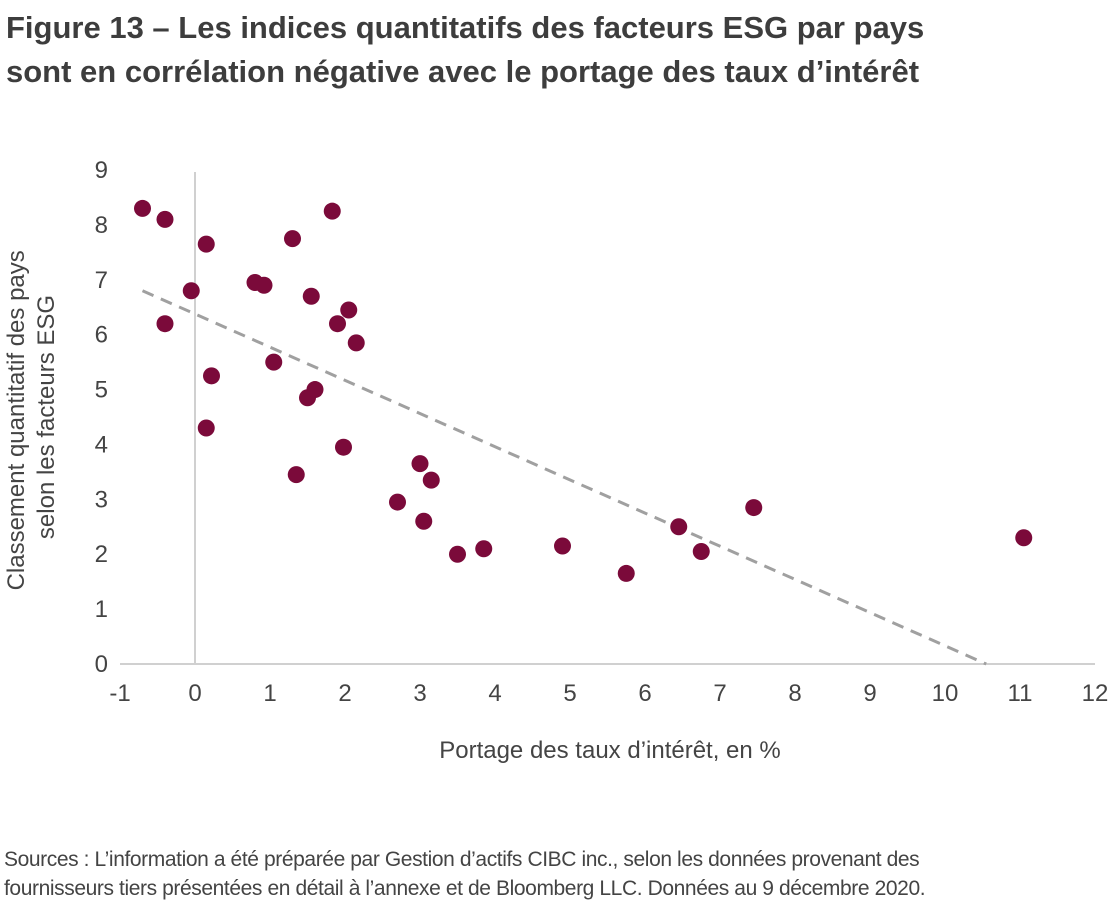  What do you see at coordinates (101, 499) in the screenshot?
I see `y-tick-label: 3` at bounding box center [101, 499].